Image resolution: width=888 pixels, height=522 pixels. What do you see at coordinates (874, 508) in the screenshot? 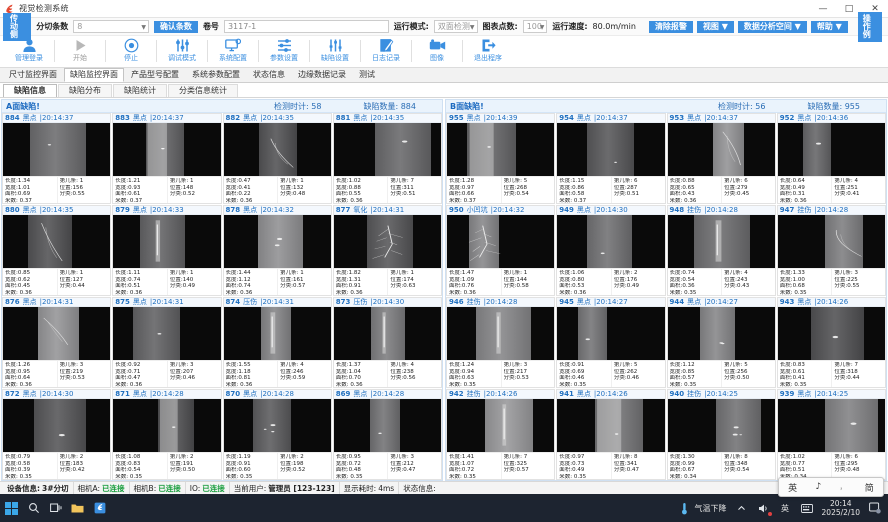
I see `notification-icon` at bounding box center [874, 508].